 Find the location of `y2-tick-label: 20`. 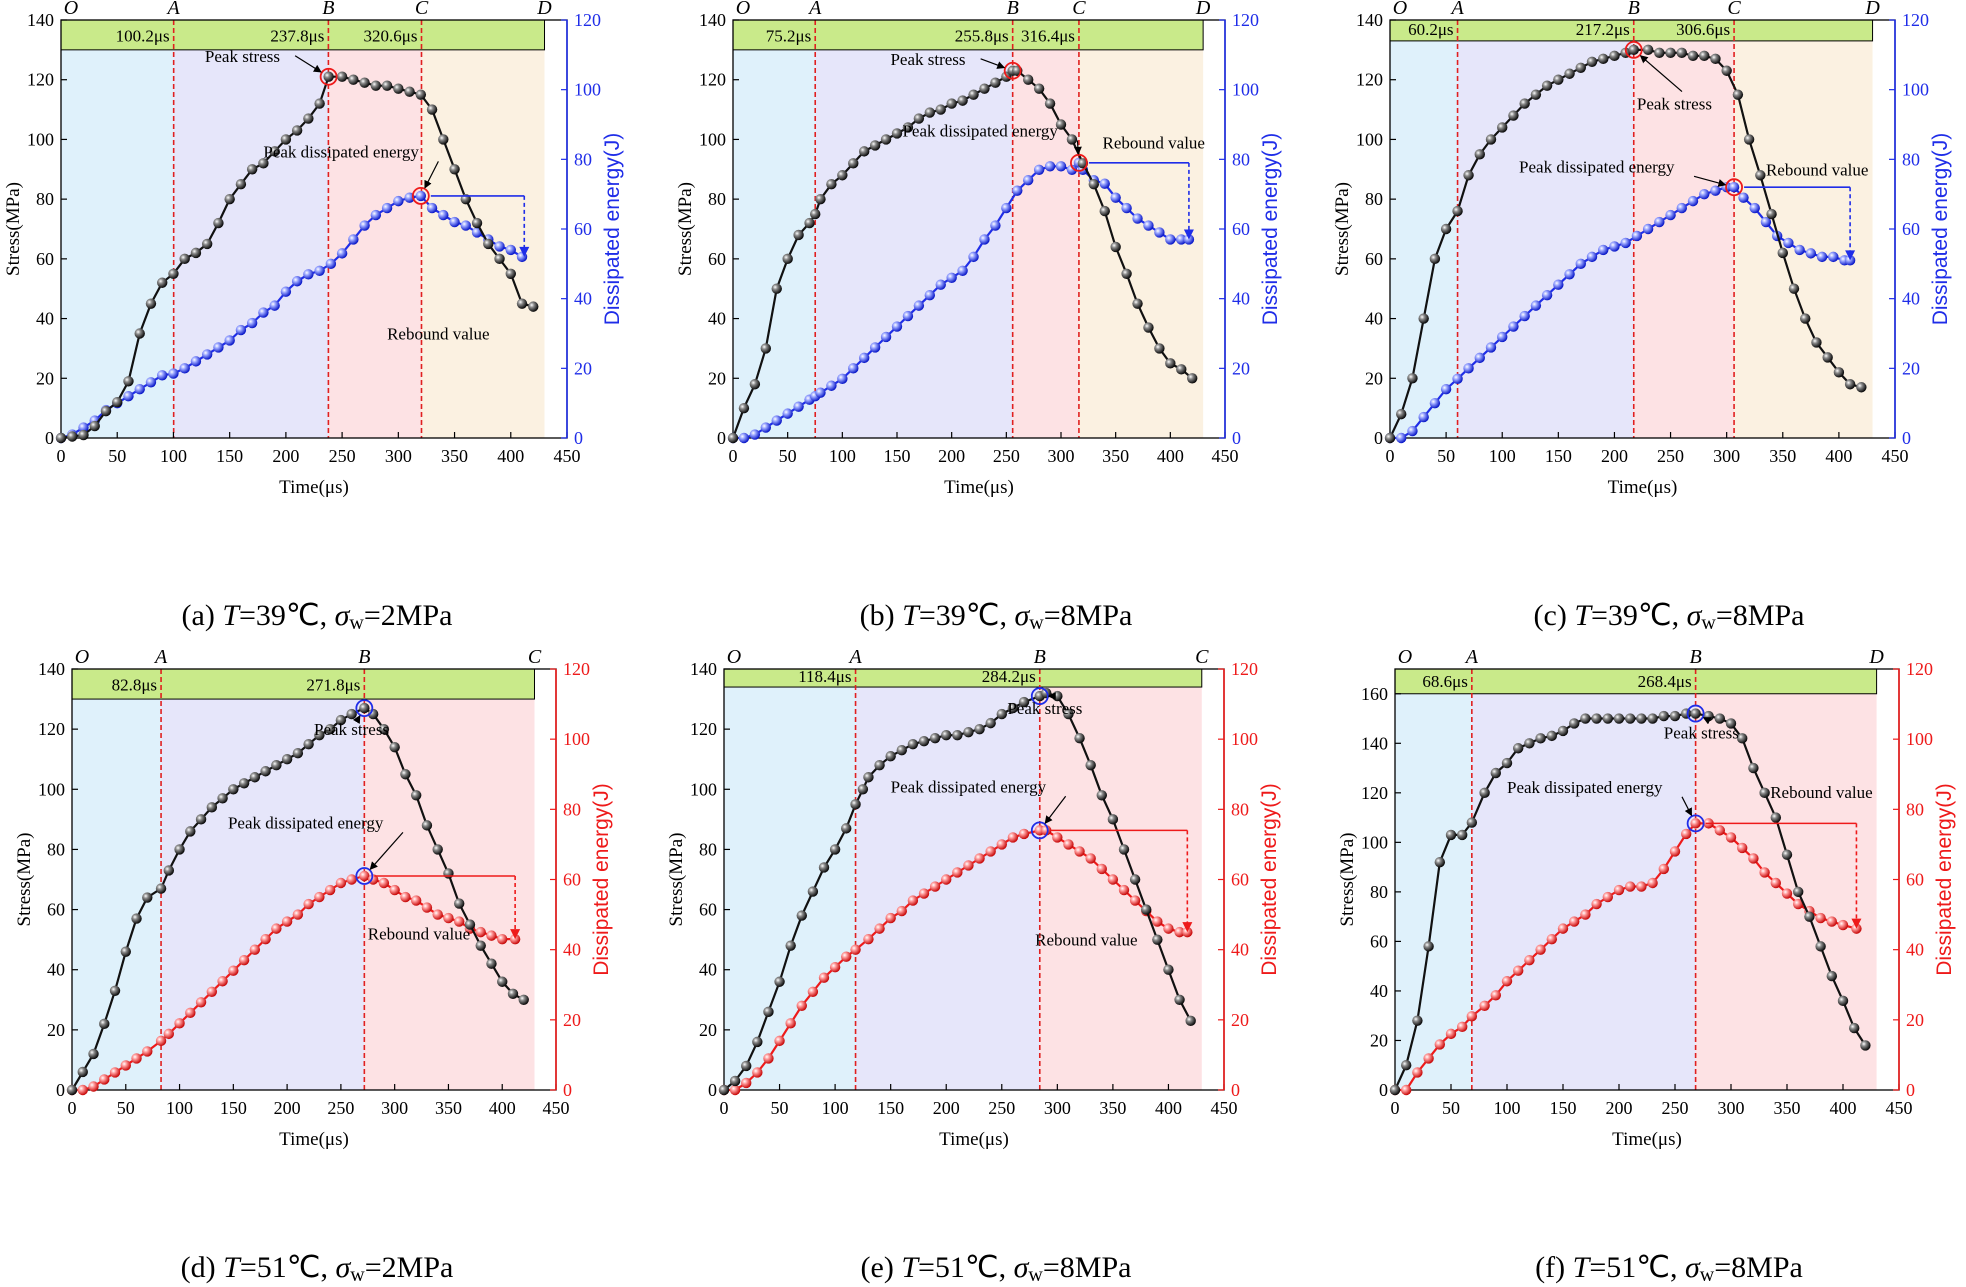

y2-tick-label: 20 is located at coordinates (1911, 368).